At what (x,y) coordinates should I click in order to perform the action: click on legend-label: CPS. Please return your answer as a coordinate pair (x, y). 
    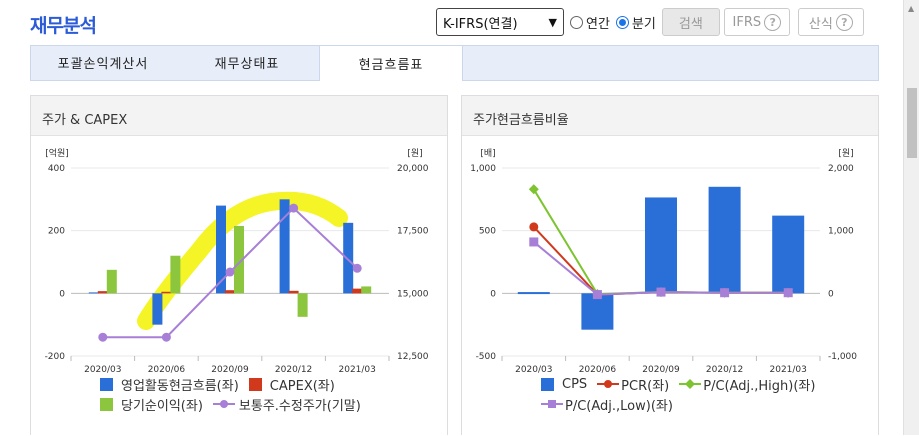
    Looking at the image, I should click on (575, 384).